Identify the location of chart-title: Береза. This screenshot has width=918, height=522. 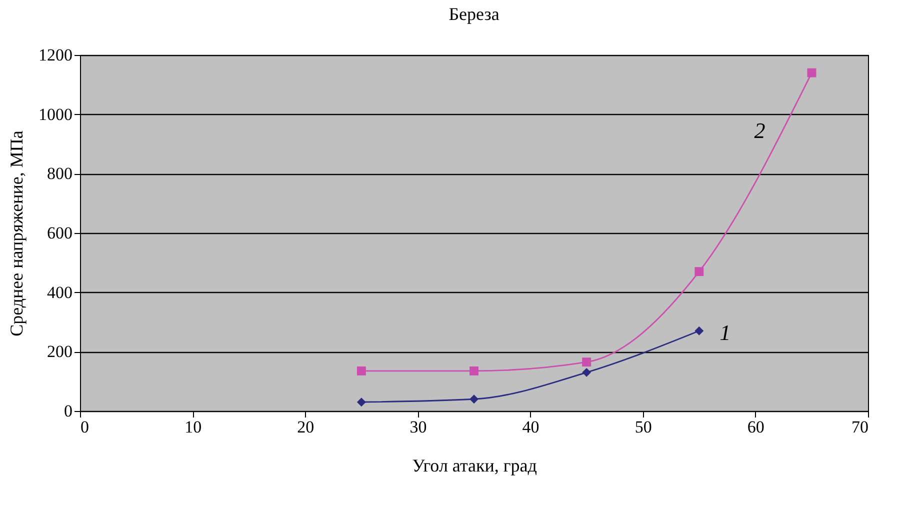
(474, 14).